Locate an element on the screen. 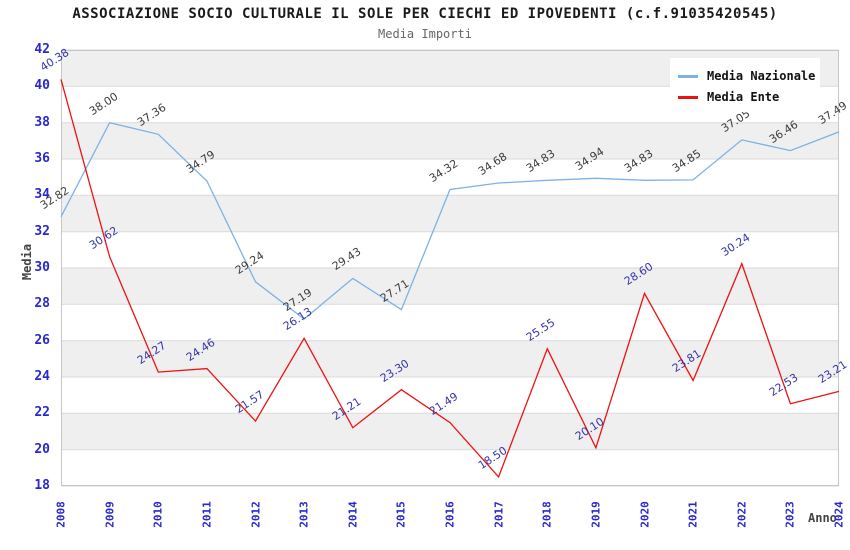 The width and height of the screenshot is (850, 550). legend-swatch-blue-line-icon is located at coordinates (688, 76).